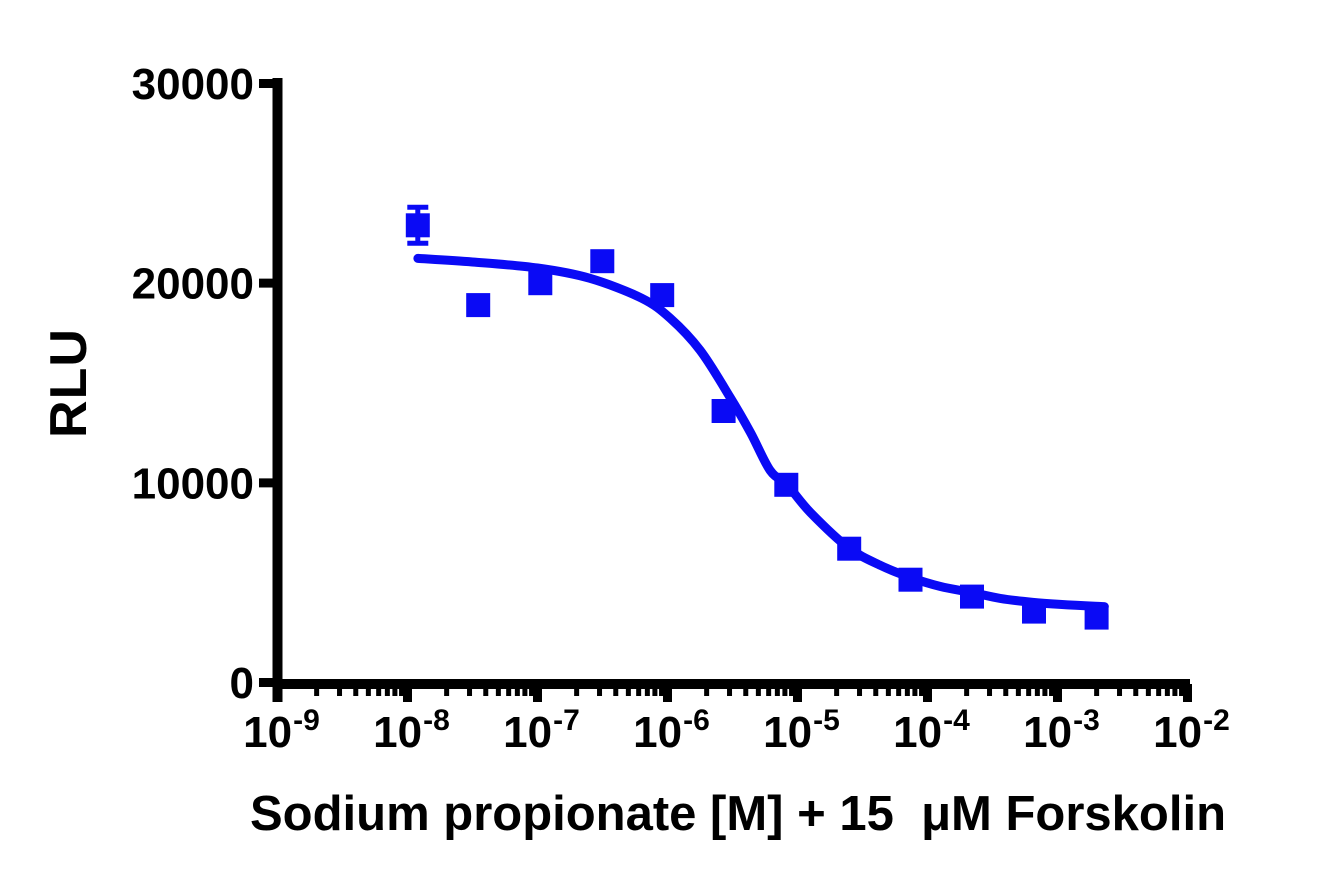  I want to click on x-tick-label: 10⁻², so click(1191, 730).